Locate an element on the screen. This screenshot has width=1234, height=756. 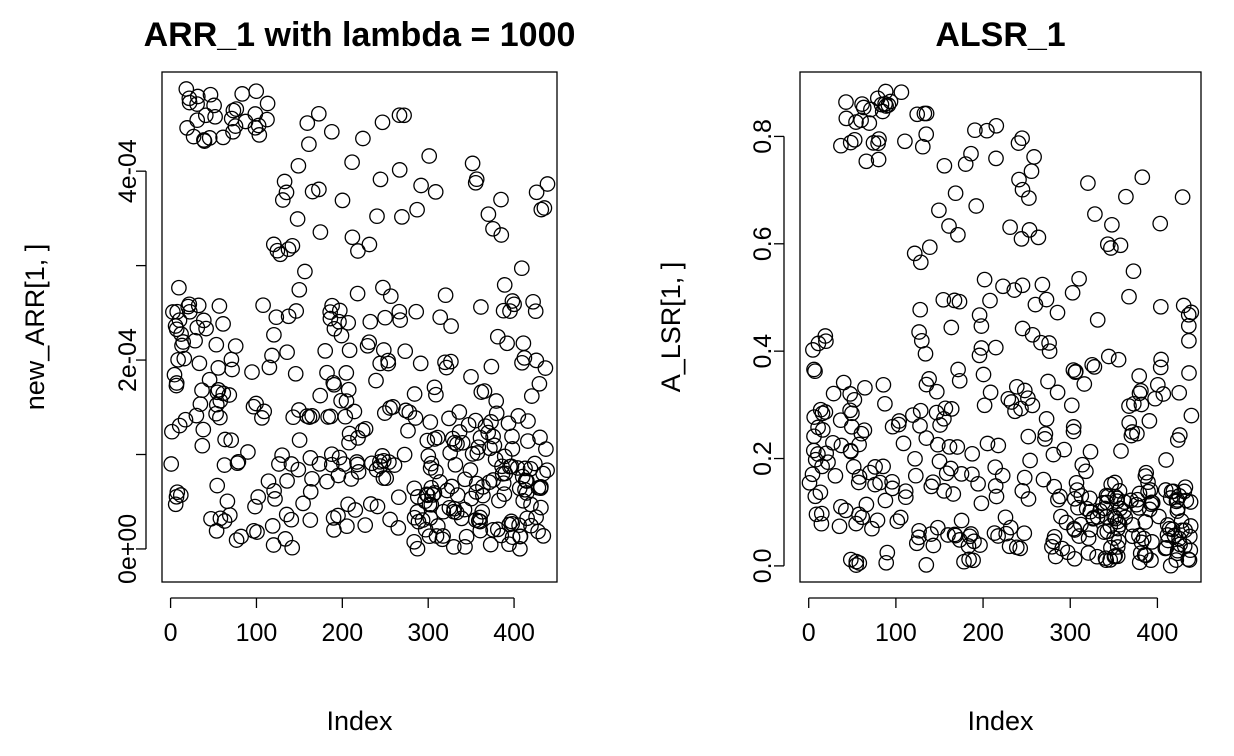
x-axis: 0 100 200 300 400 is located at coordinates (990, 622).